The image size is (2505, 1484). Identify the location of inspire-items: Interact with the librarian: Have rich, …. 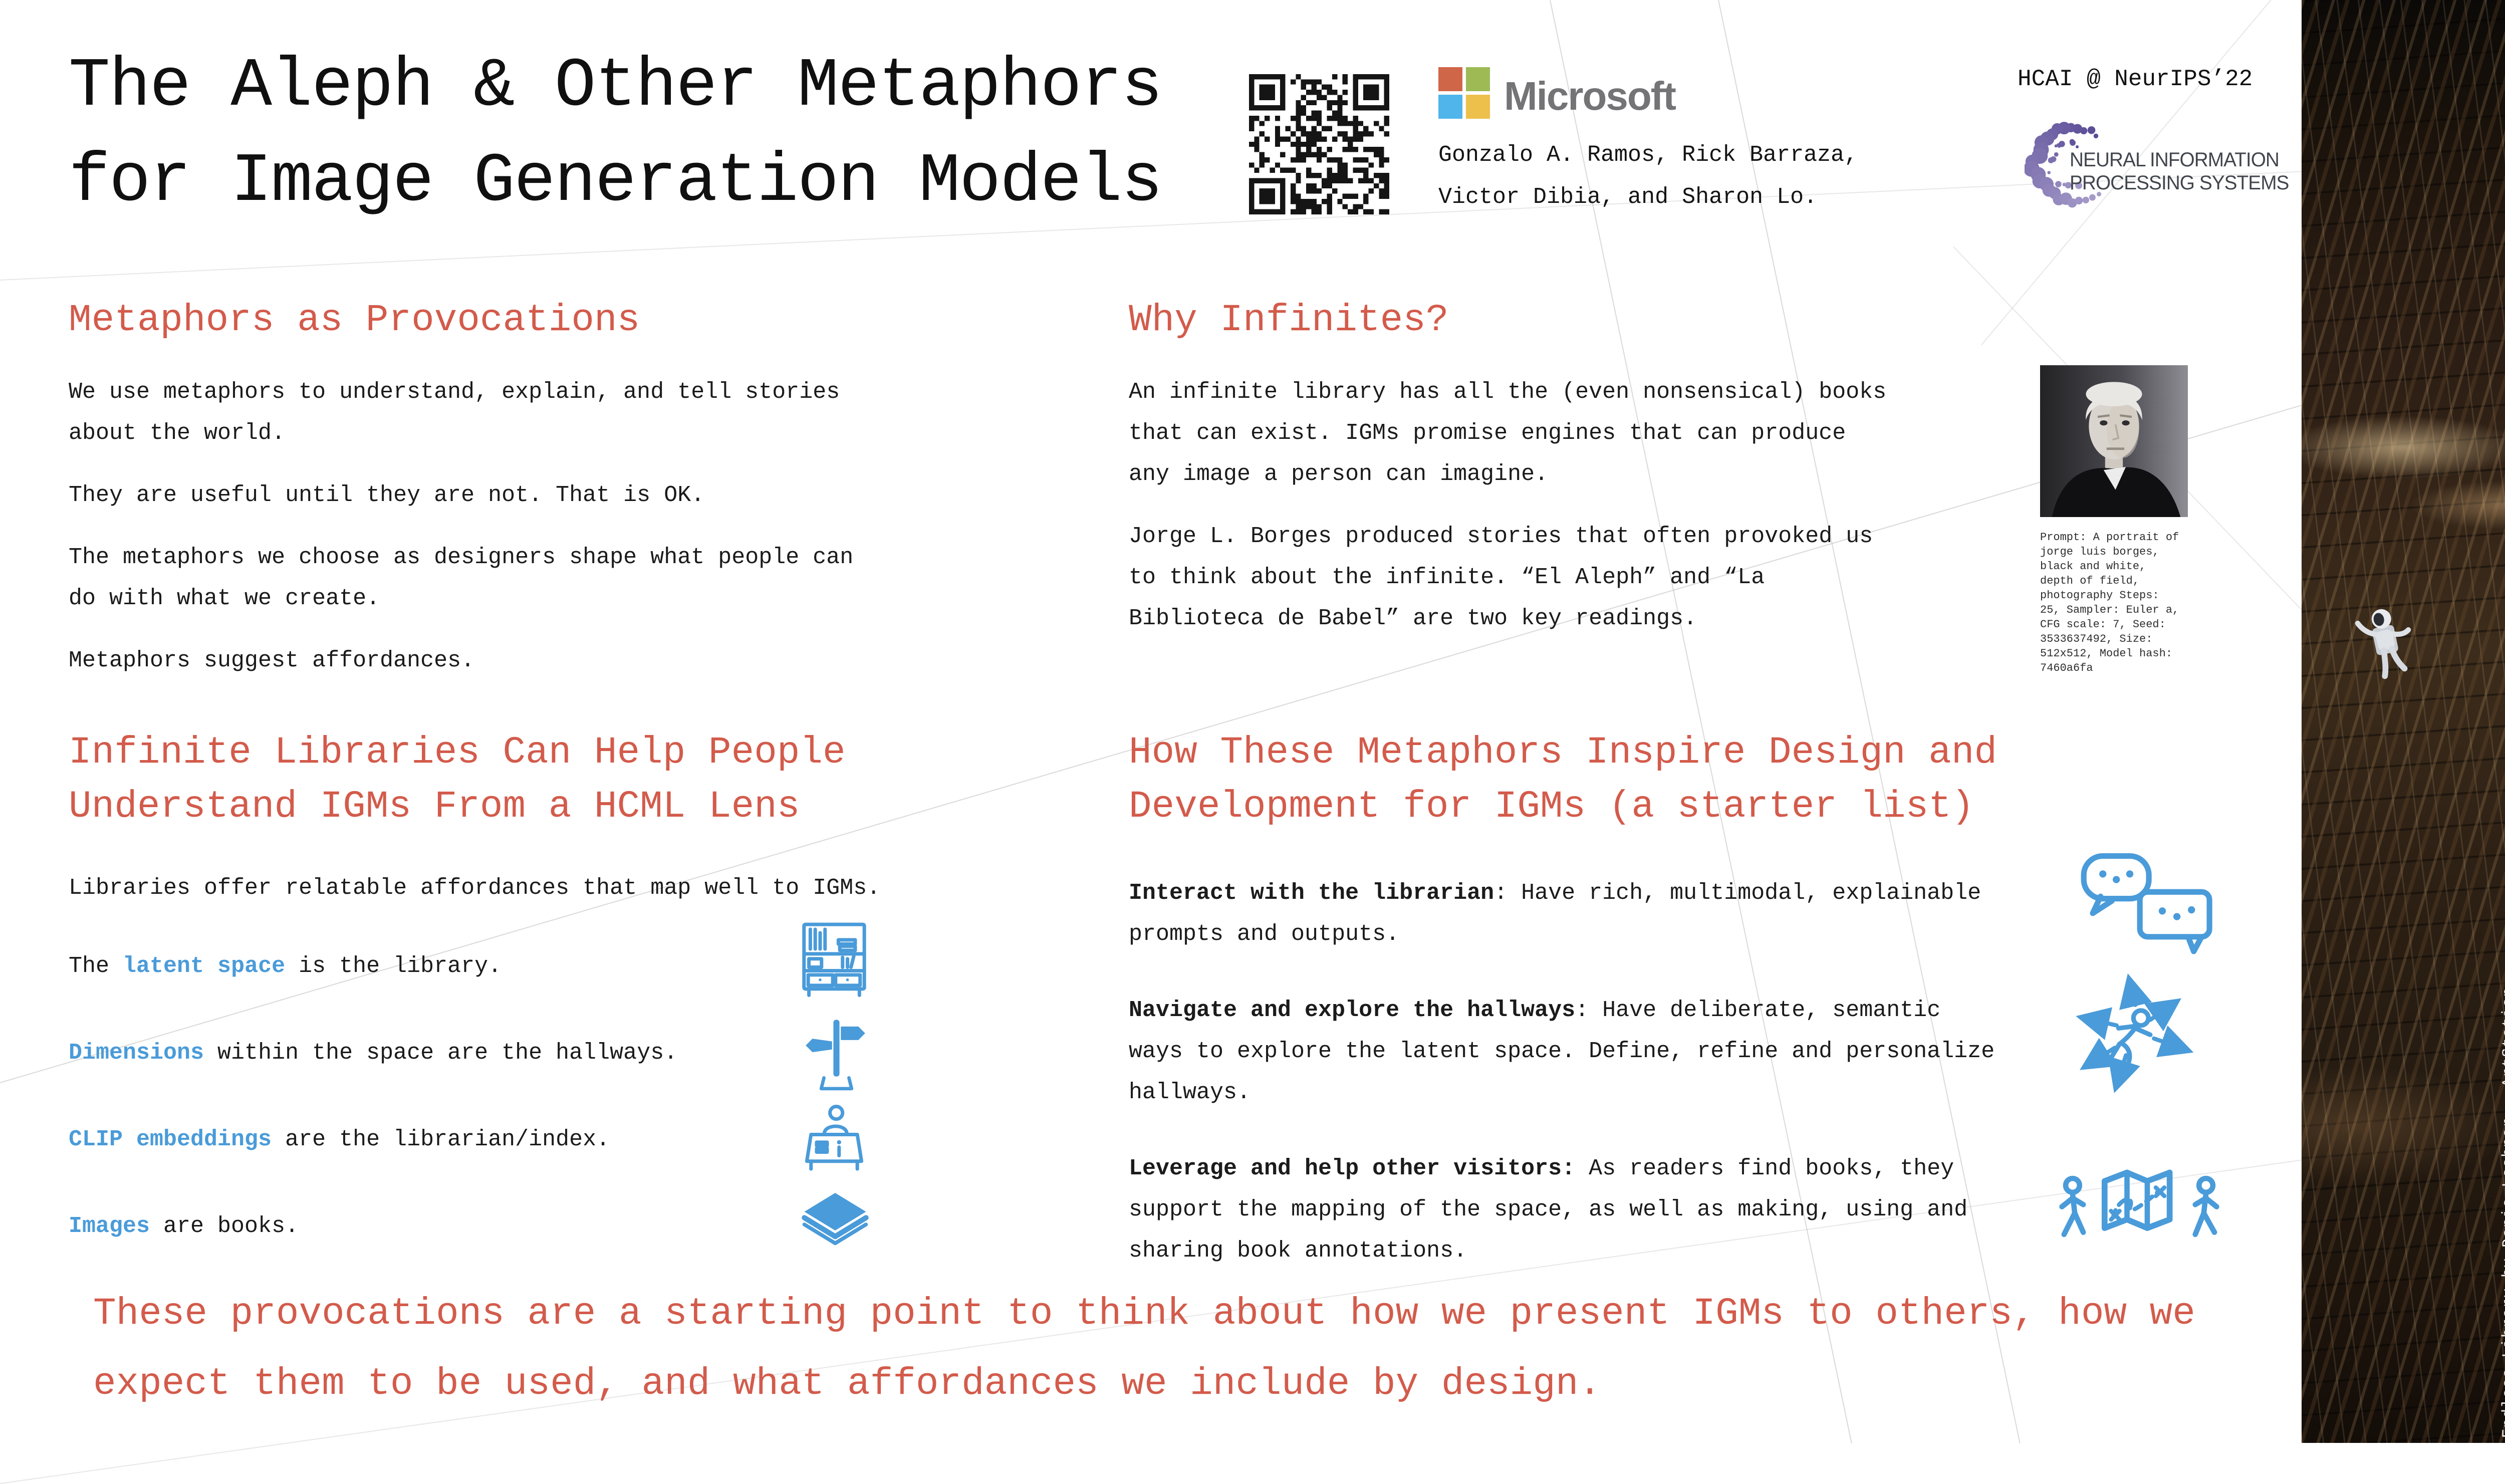
(1568, 1083).